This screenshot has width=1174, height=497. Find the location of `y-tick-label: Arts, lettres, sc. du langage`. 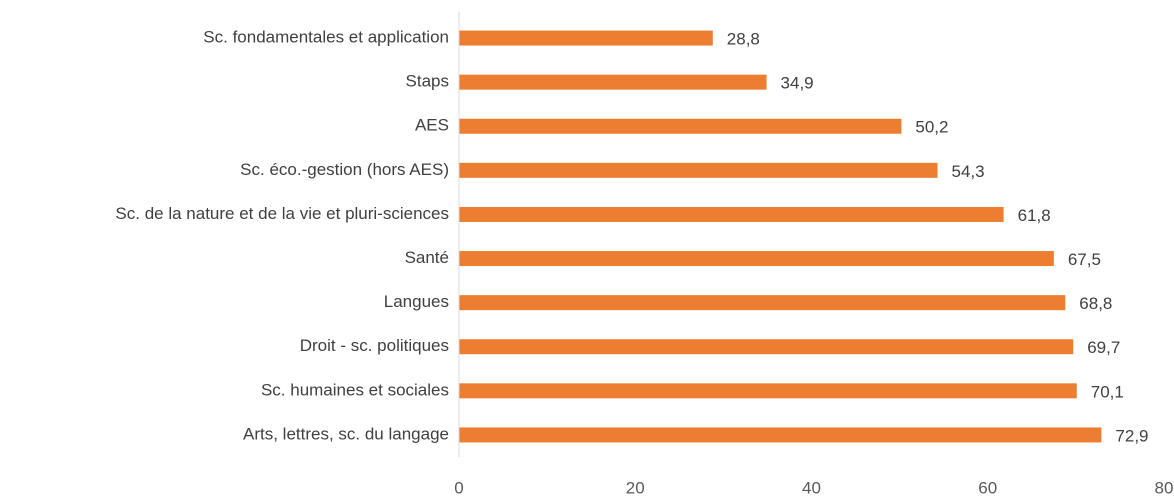

y-tick-label: Arts, lettres, sc. du langage is located at coordinates (346, 433).